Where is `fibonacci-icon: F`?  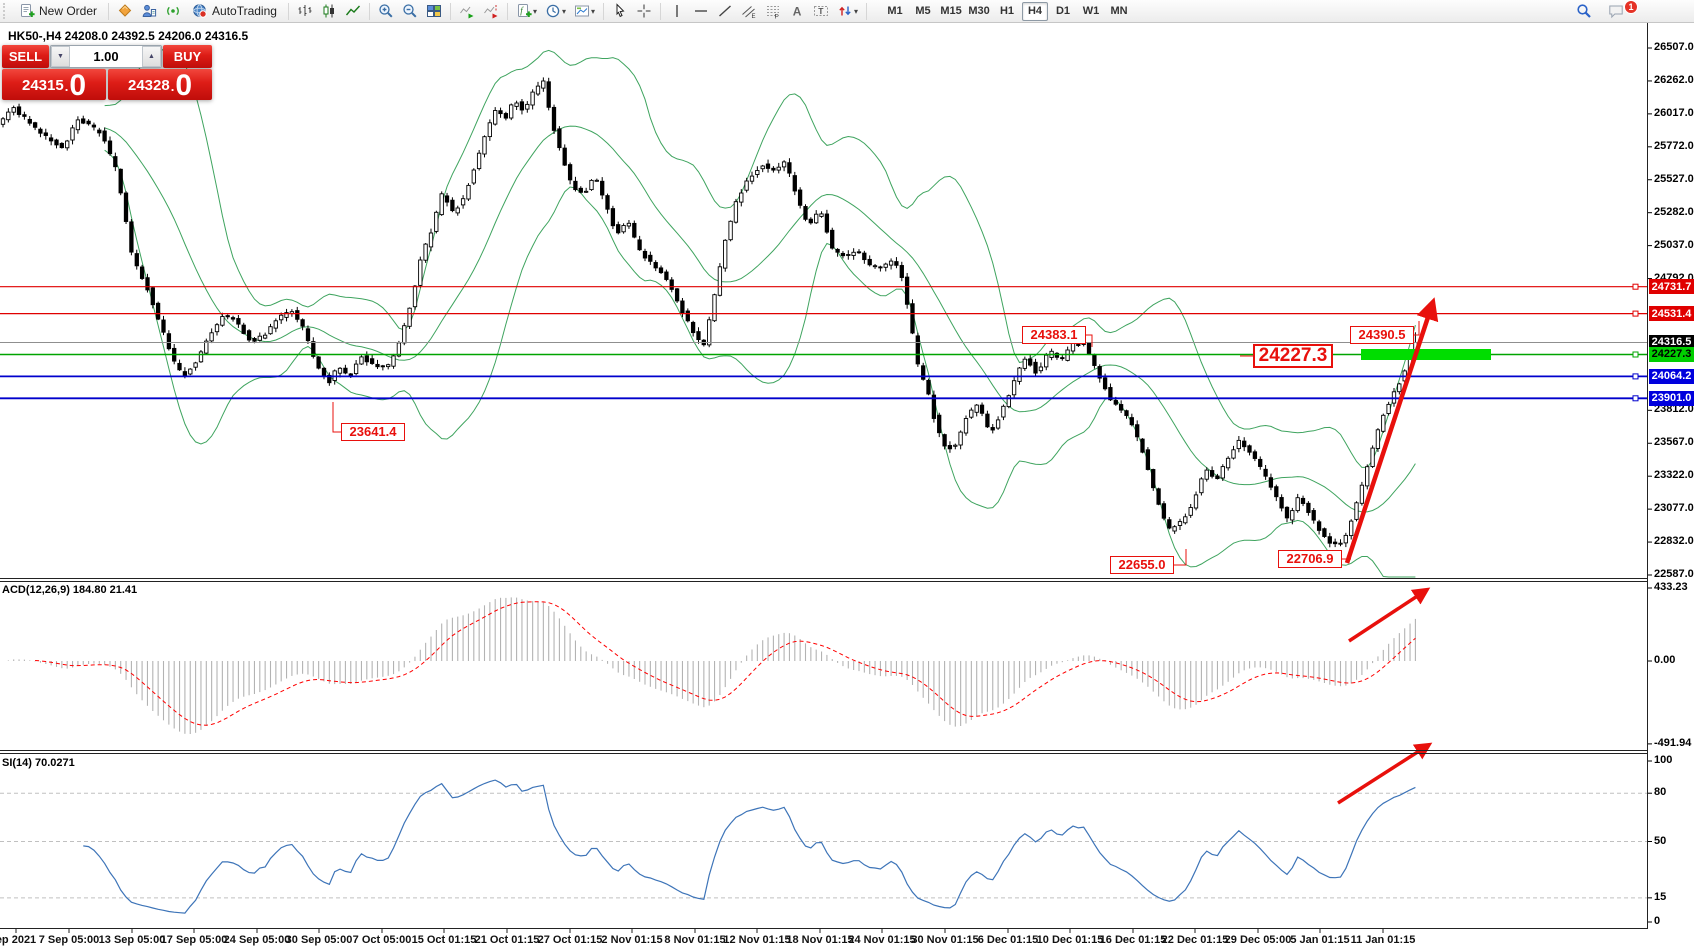
fibonacci-icon: F is located at coordinates (773, 12).